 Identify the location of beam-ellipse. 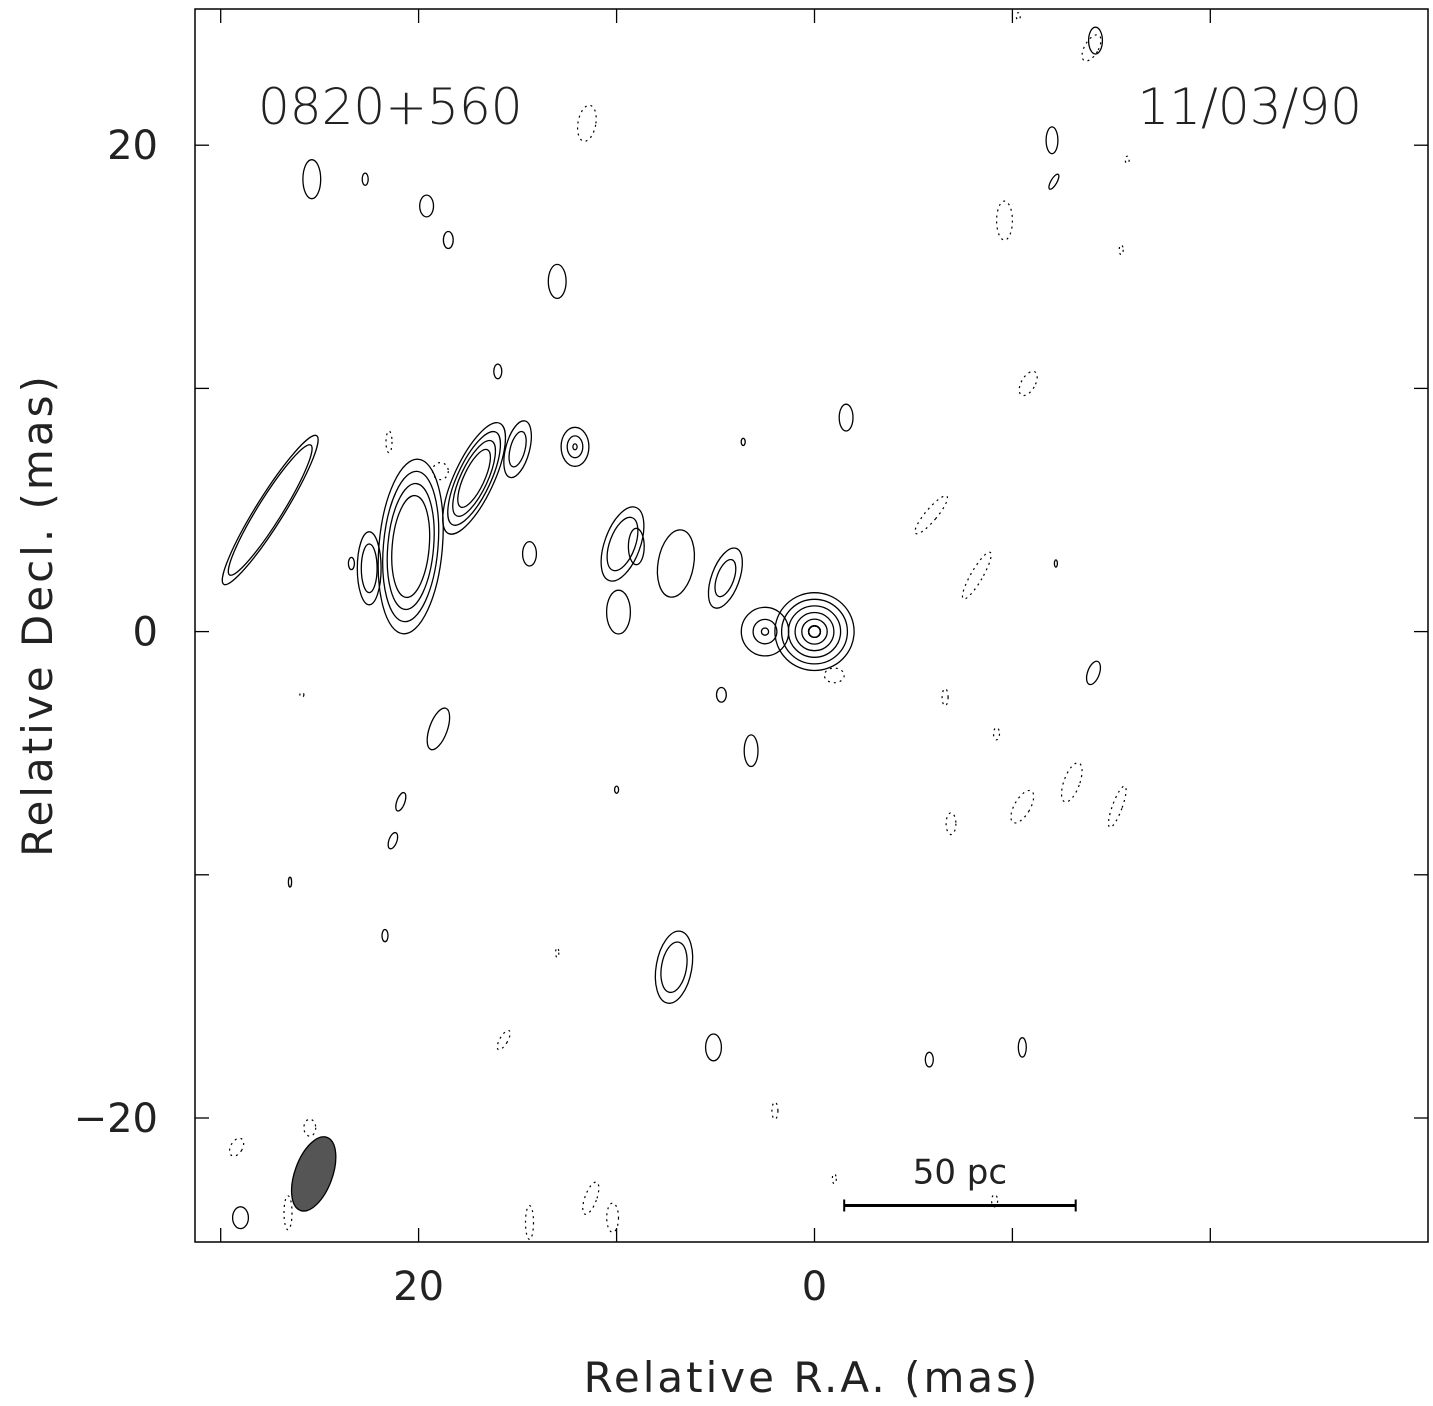
(313, 1174).